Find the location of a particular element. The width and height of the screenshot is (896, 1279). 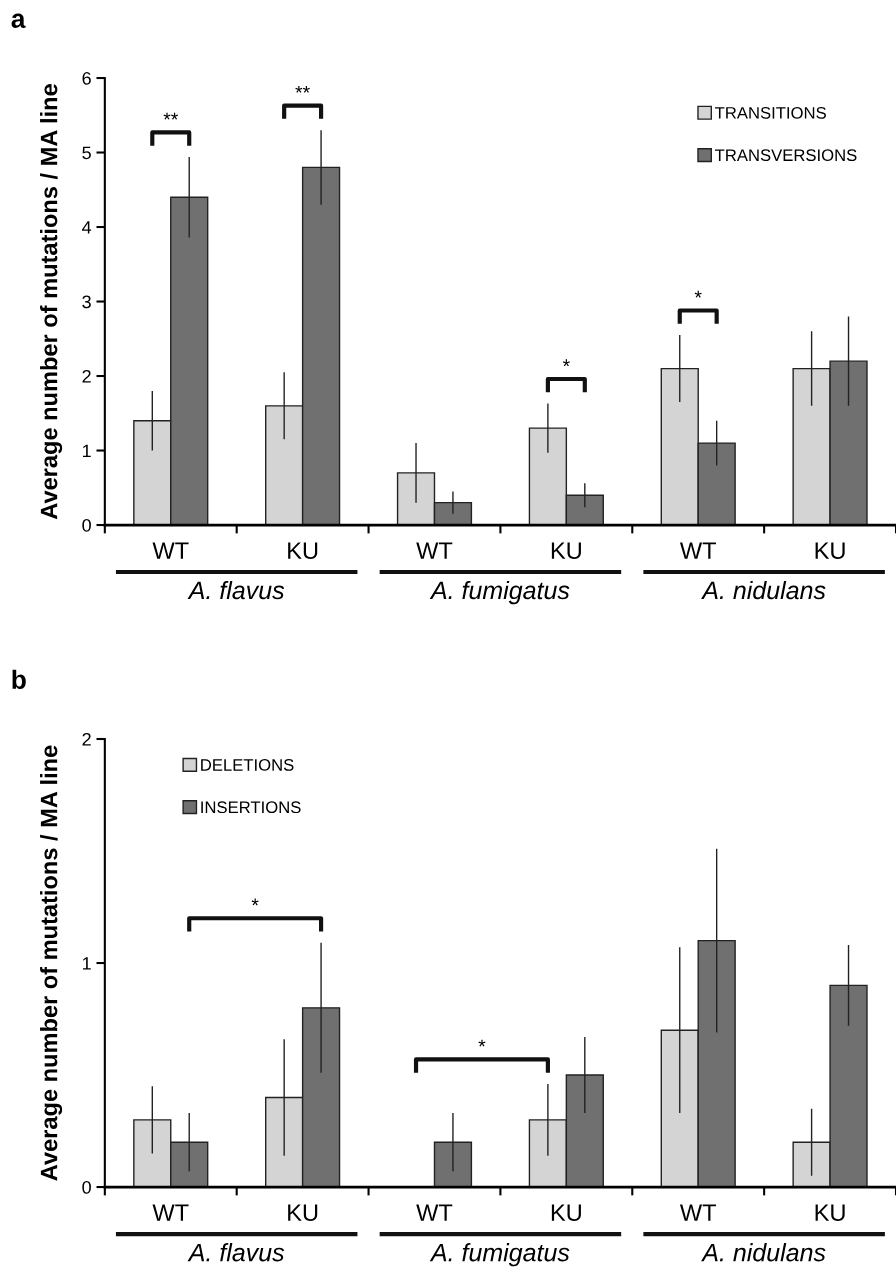

legend-label: TRANSVERSIONS is located at coordinates (786, 155).